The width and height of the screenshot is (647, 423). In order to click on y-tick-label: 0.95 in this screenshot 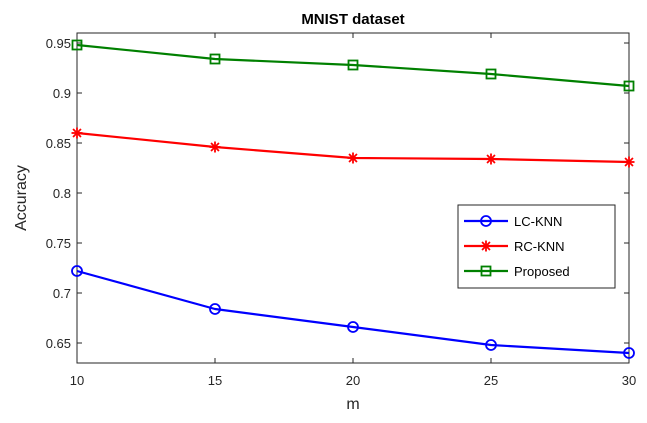, I will do `click(58, 43)`.